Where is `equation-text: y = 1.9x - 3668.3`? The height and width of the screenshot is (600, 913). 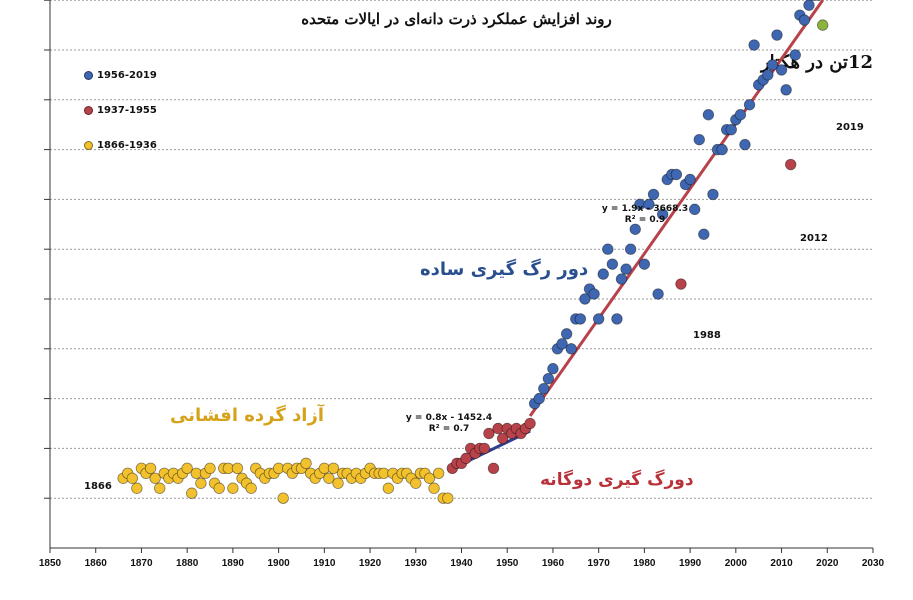 equation-text: y = 1.9x - 3668.3 is located at coordinates (645, 209).